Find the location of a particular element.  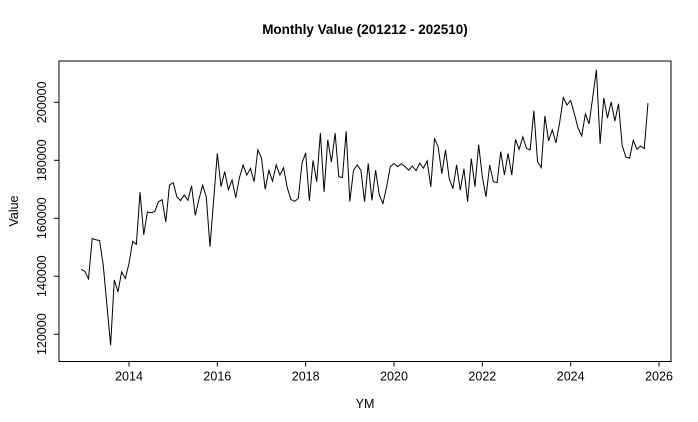

x-tick-label: 2020 is located at coordinates (394, 377).